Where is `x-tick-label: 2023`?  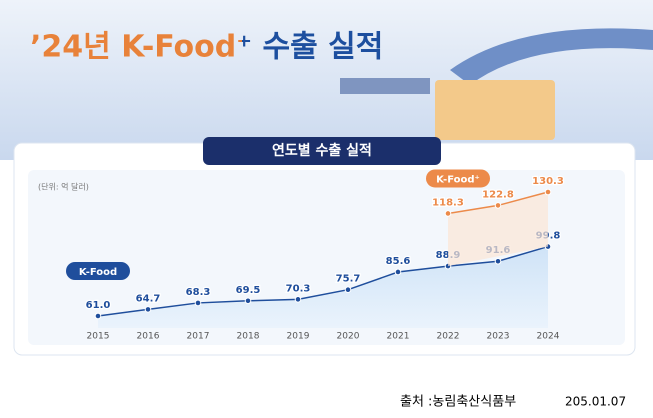
x-tick-label: 2023 is located at coordinates (498, 337).